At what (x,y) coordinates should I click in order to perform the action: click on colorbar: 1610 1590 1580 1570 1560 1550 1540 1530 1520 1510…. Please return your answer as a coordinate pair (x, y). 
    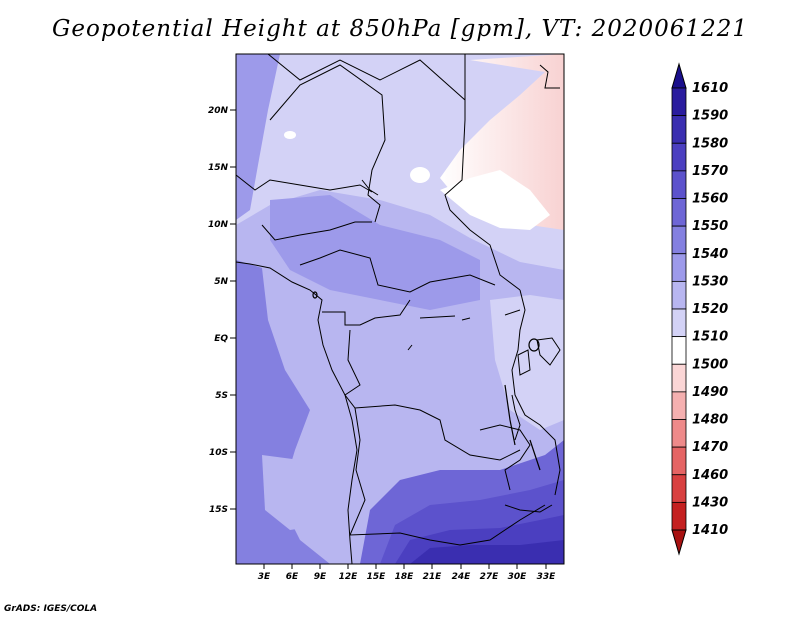
    Looking at the image, I should click on (699, 309).